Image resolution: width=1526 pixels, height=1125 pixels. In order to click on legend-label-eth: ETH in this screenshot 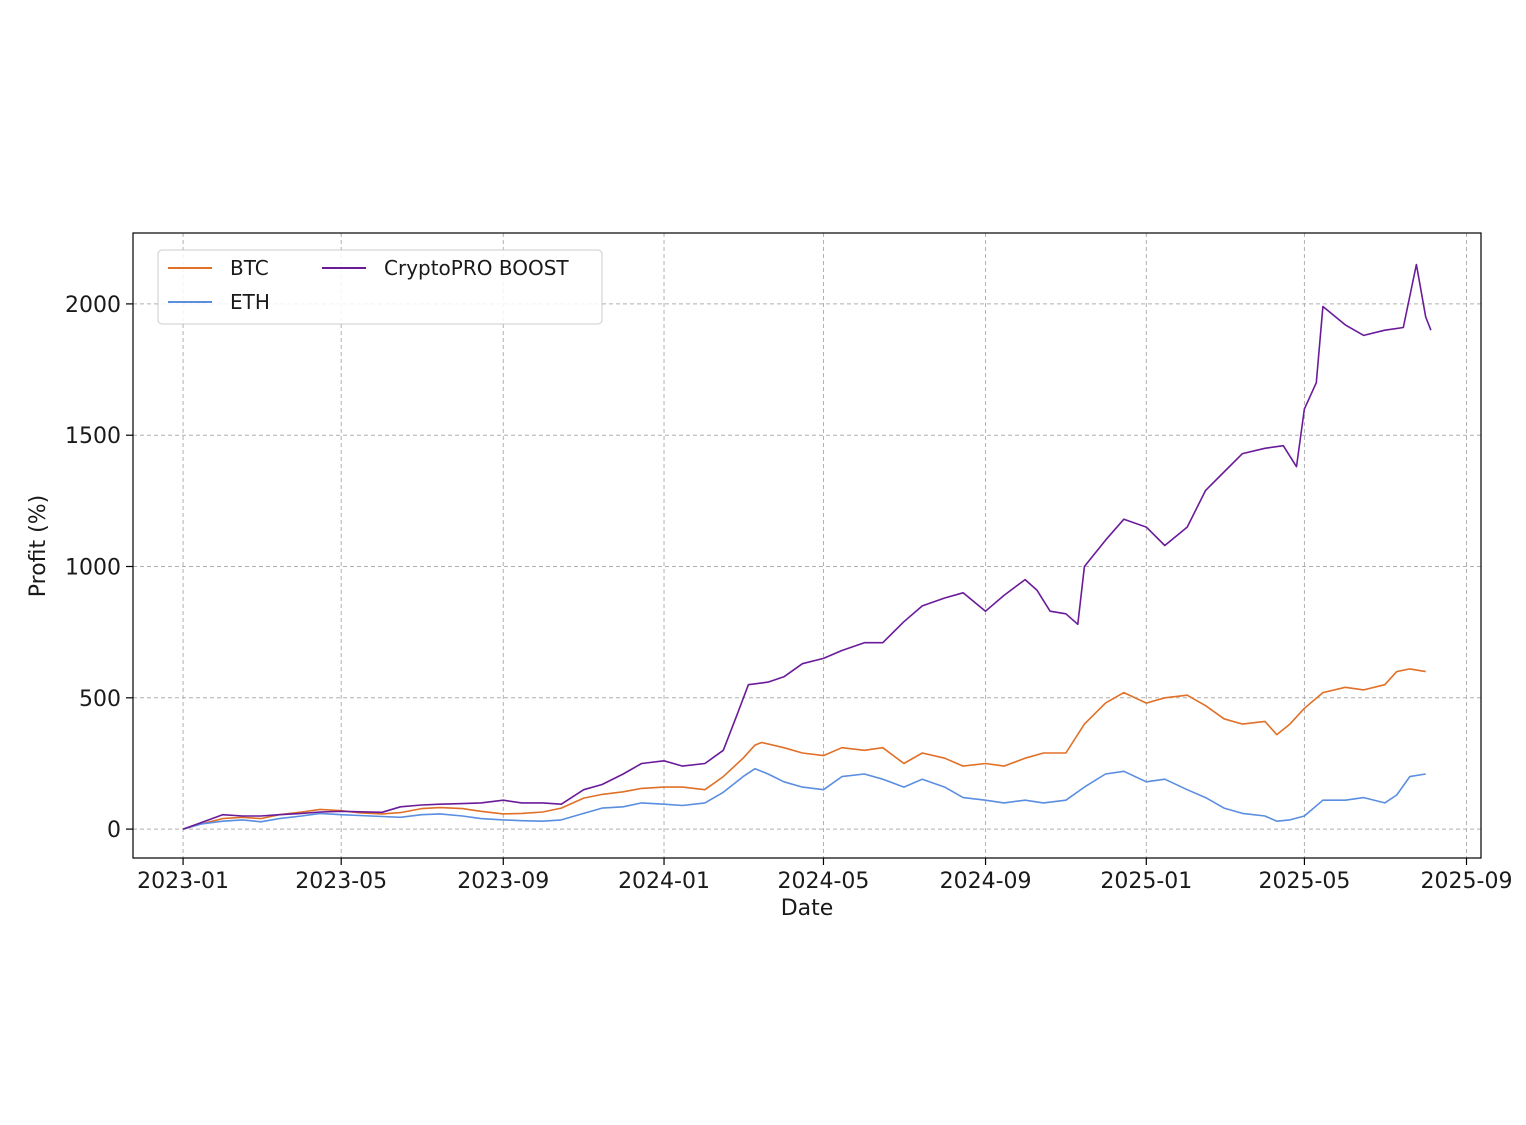, I will do `click(250, 302)`.